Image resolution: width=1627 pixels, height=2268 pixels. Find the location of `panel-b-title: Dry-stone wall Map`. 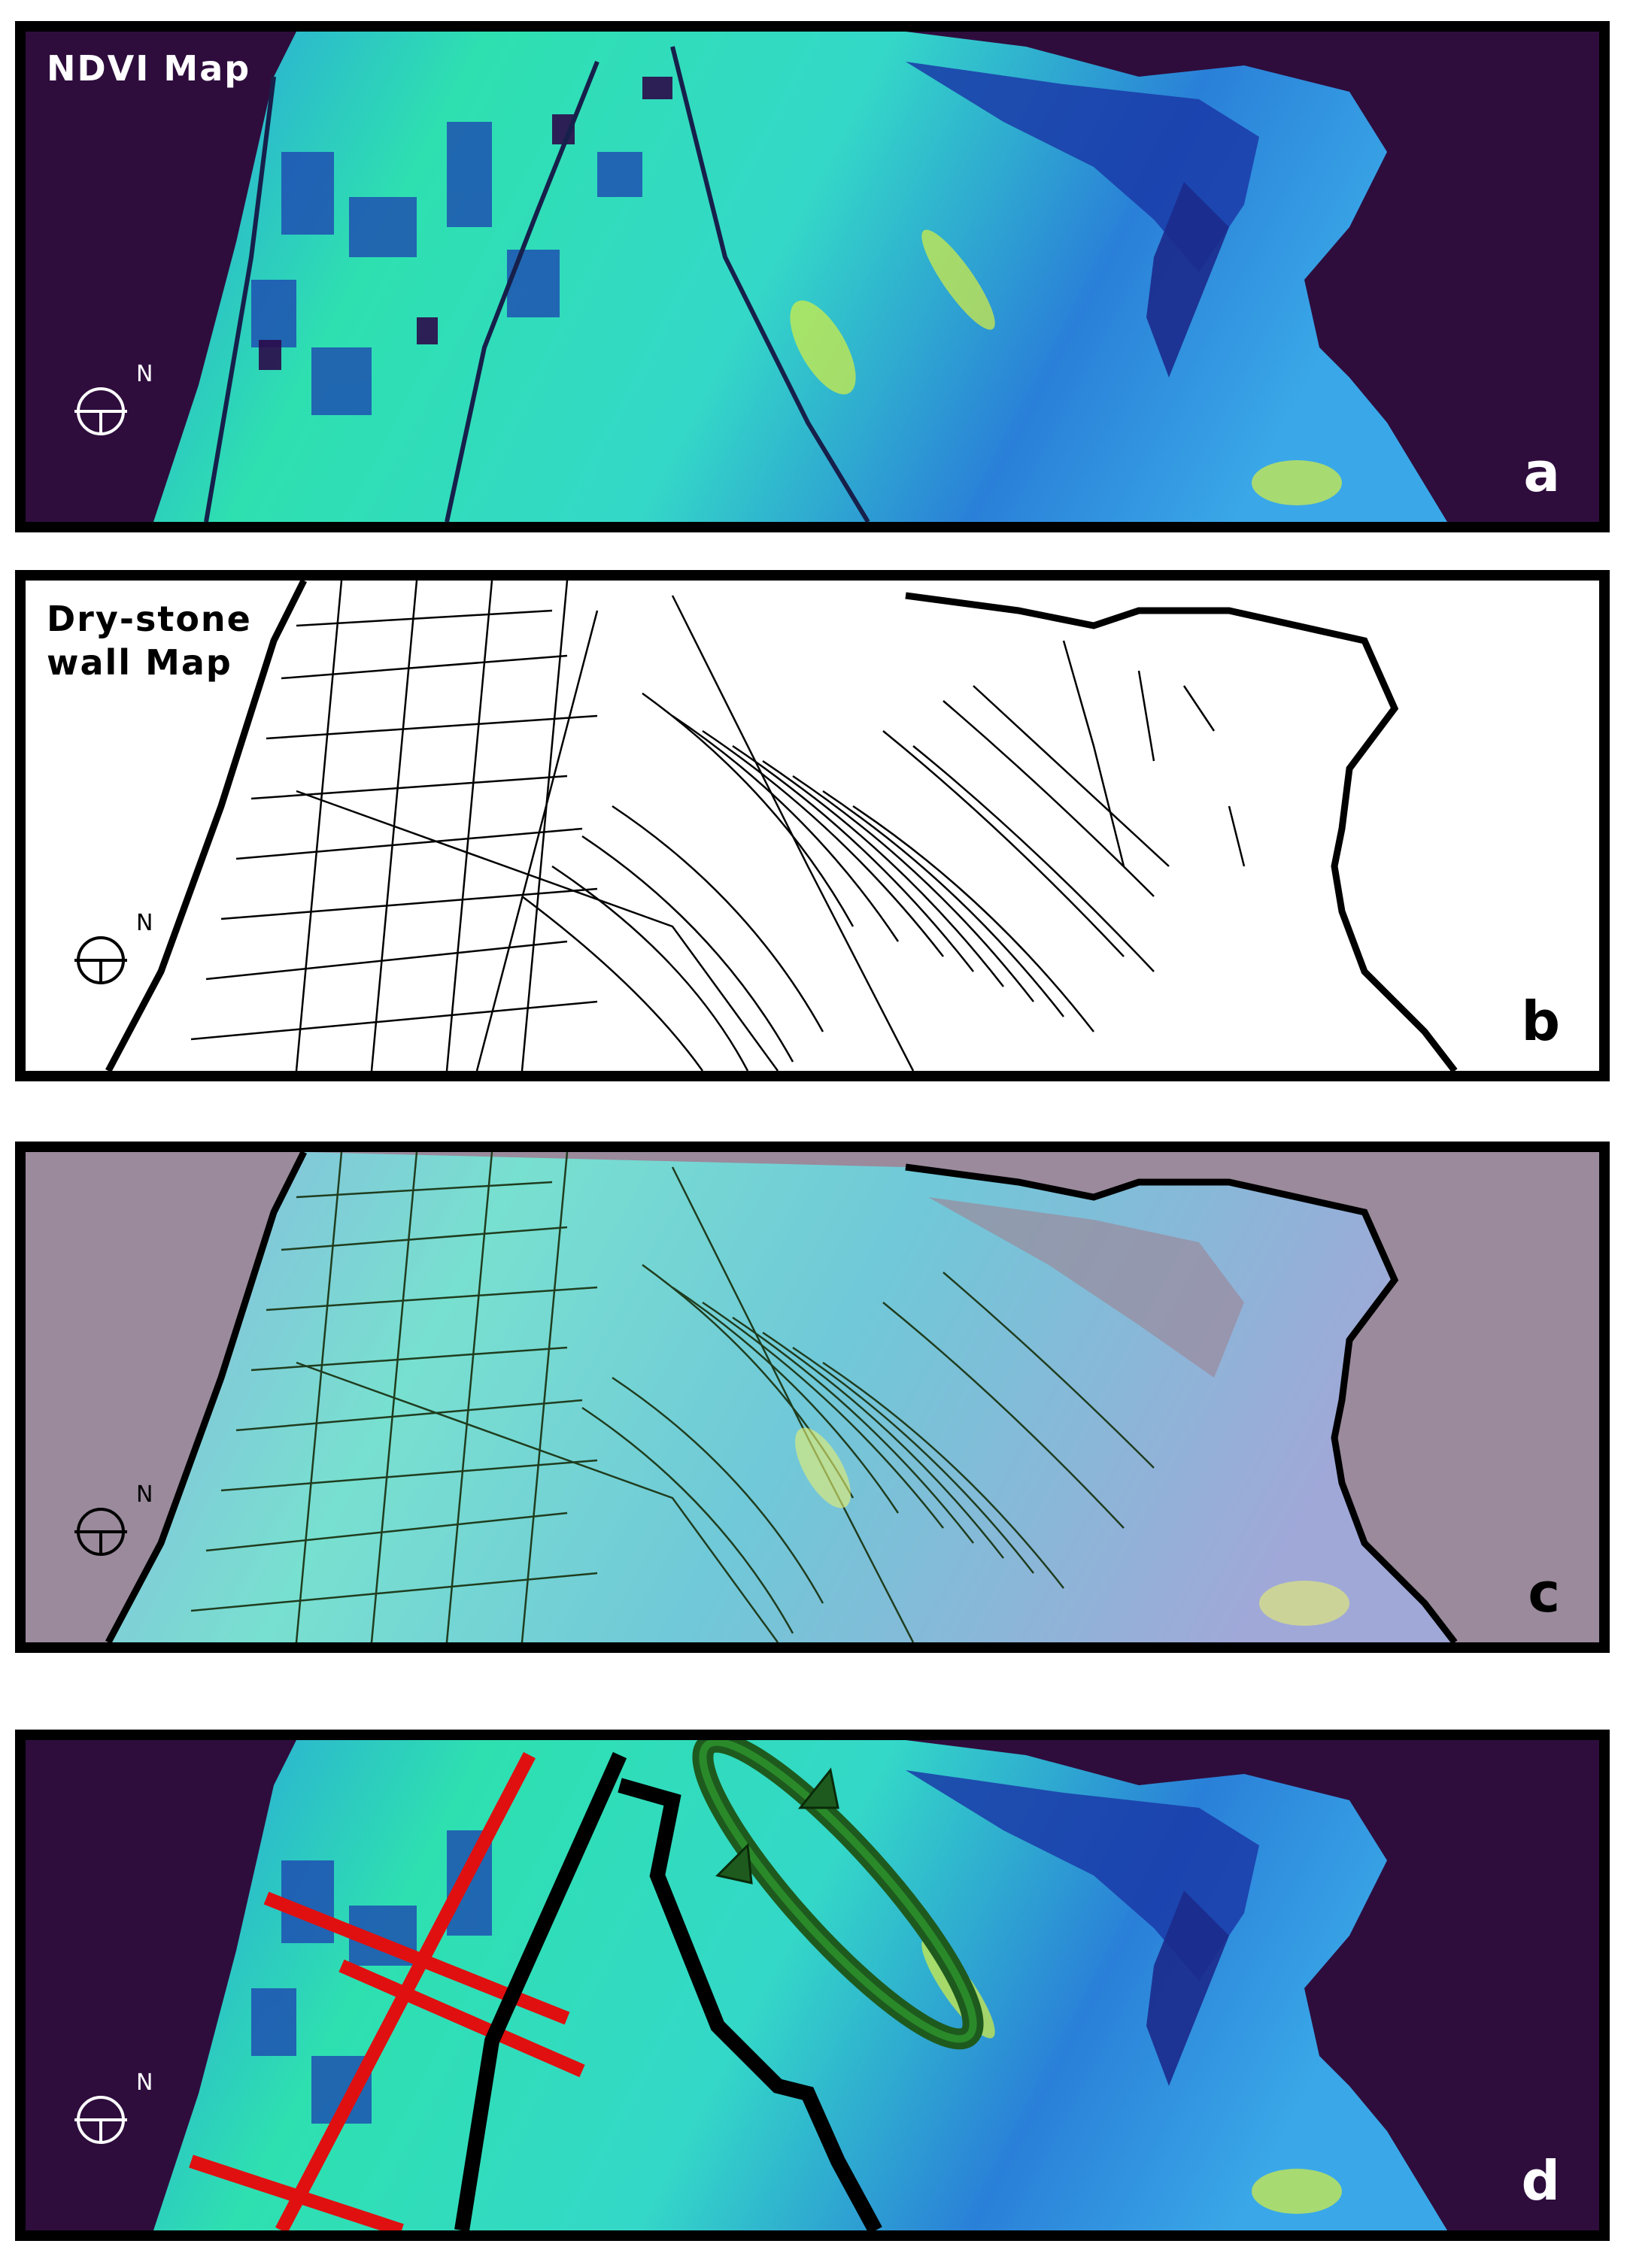

panel-b-title: Dry-stone wall Map is located at coordinates (149, 640).